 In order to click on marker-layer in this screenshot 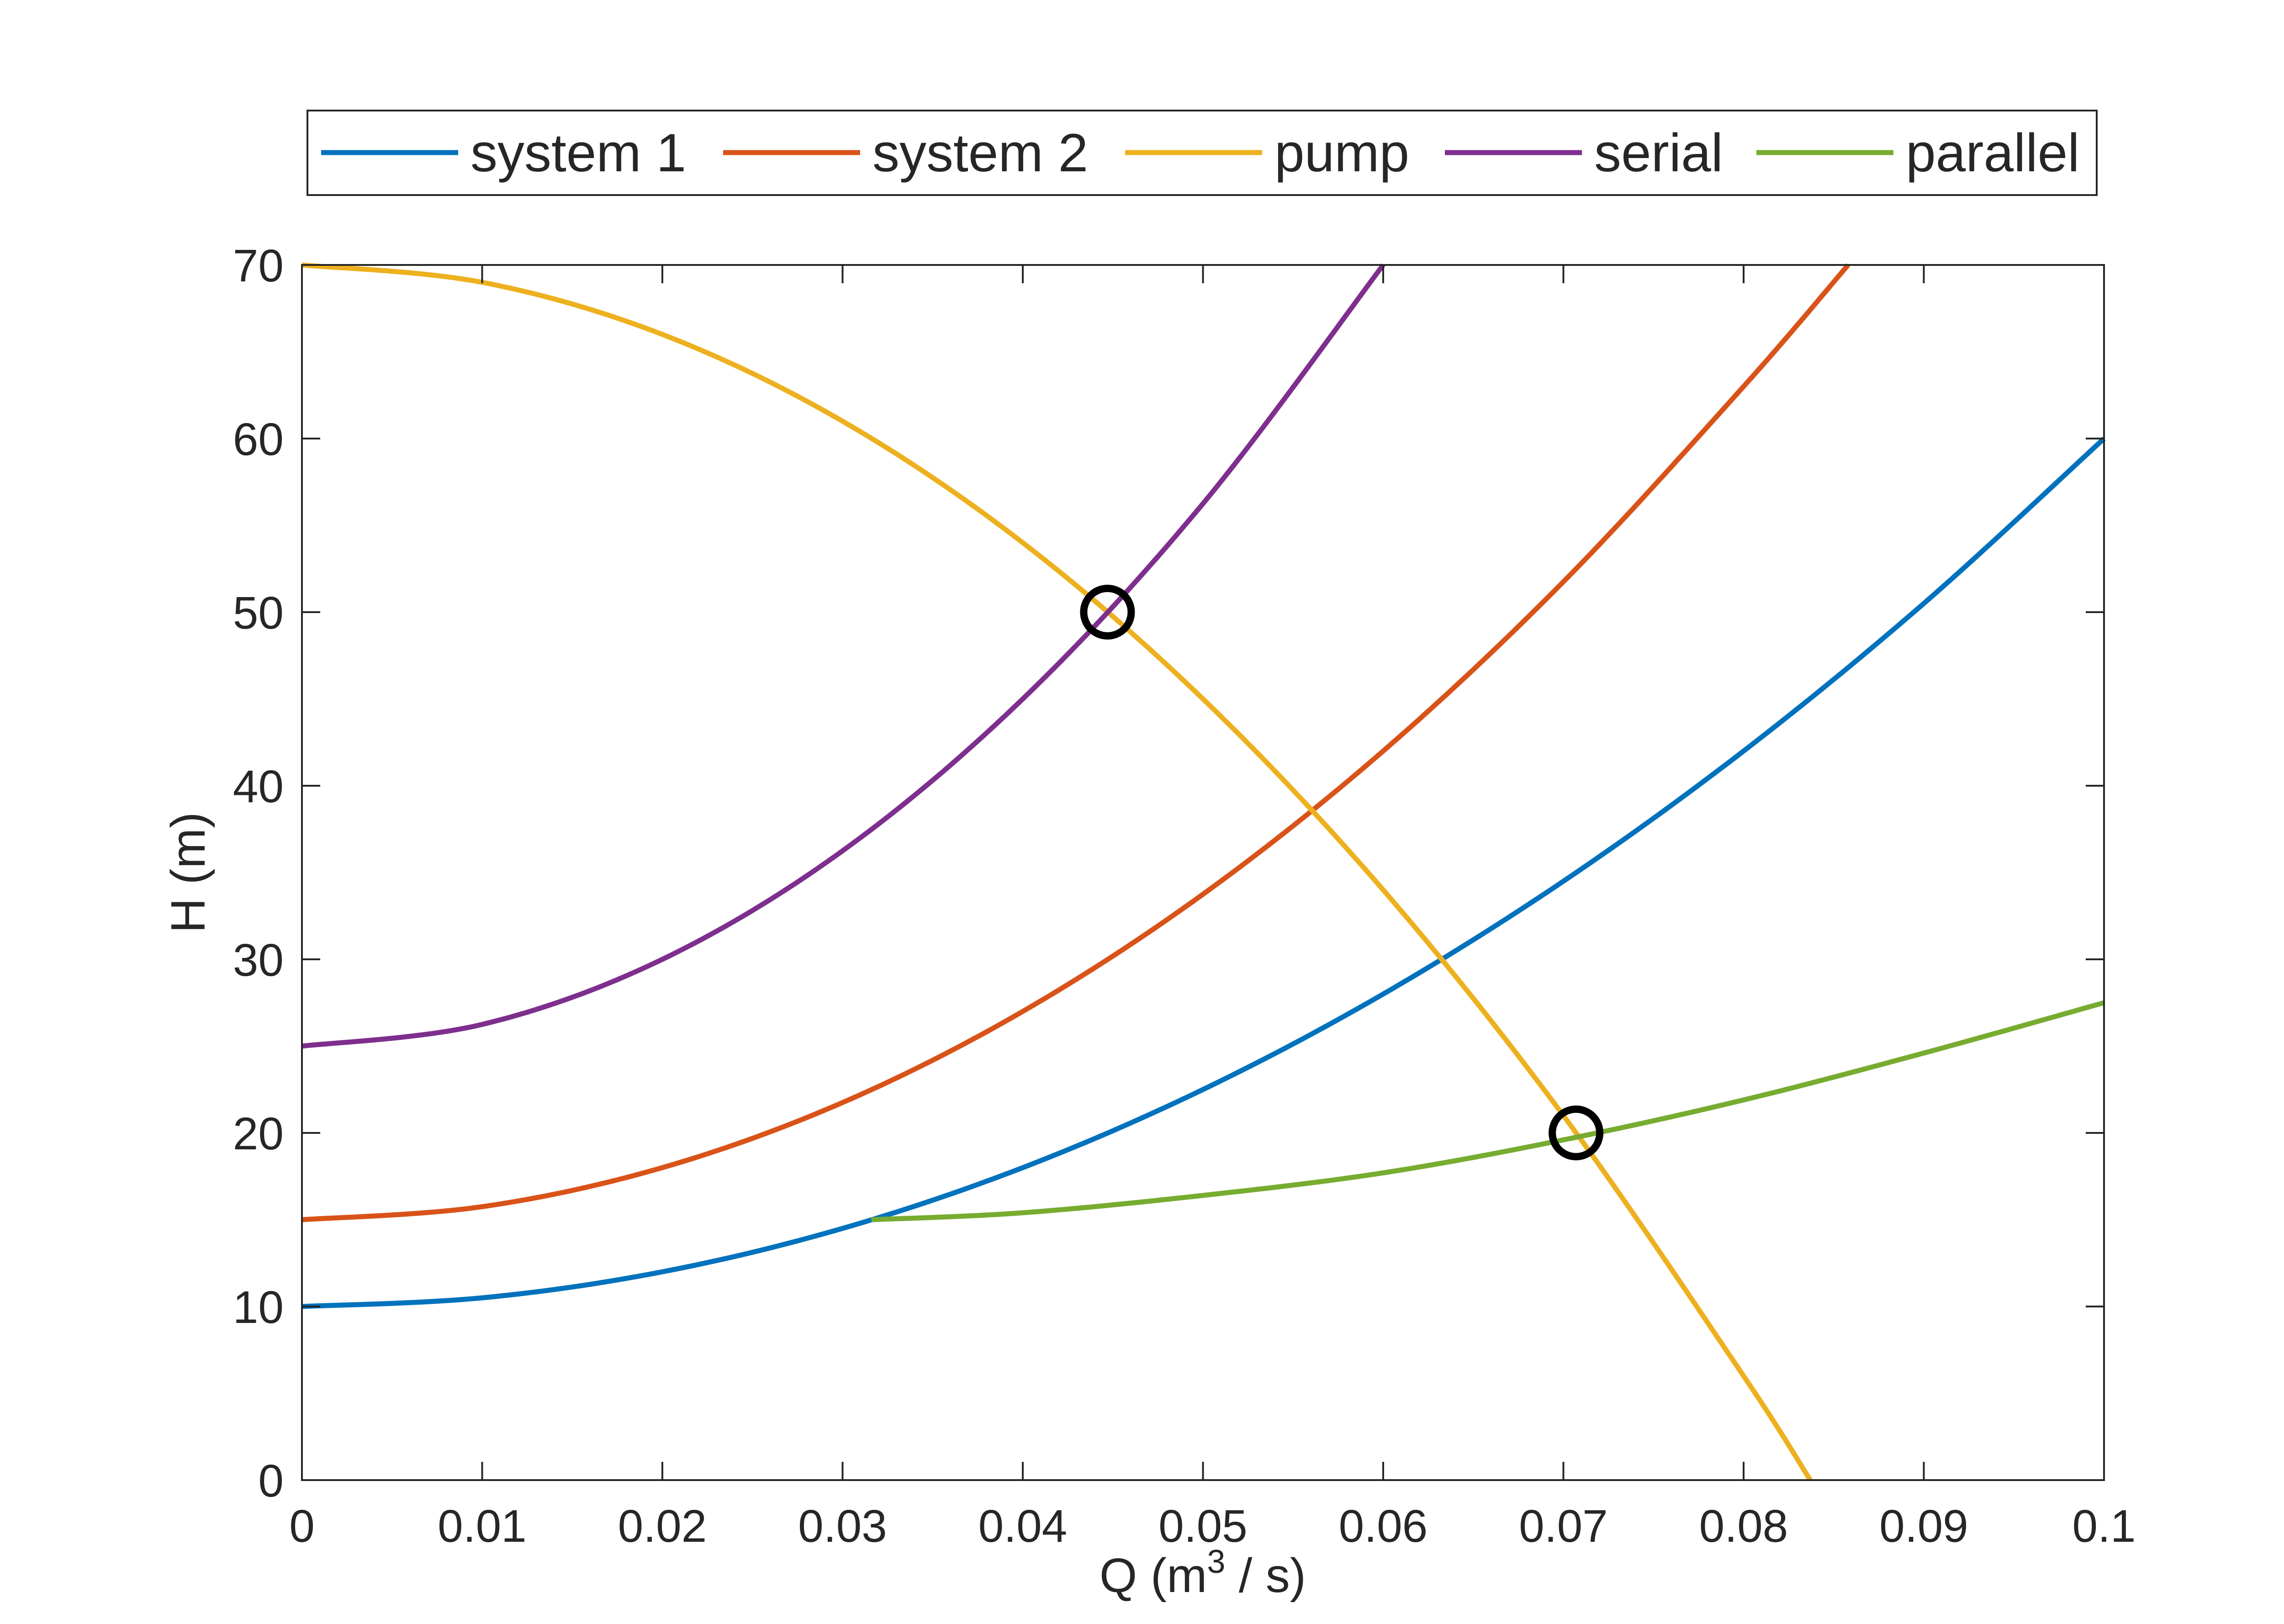, I will do `click(1342, 872)`.